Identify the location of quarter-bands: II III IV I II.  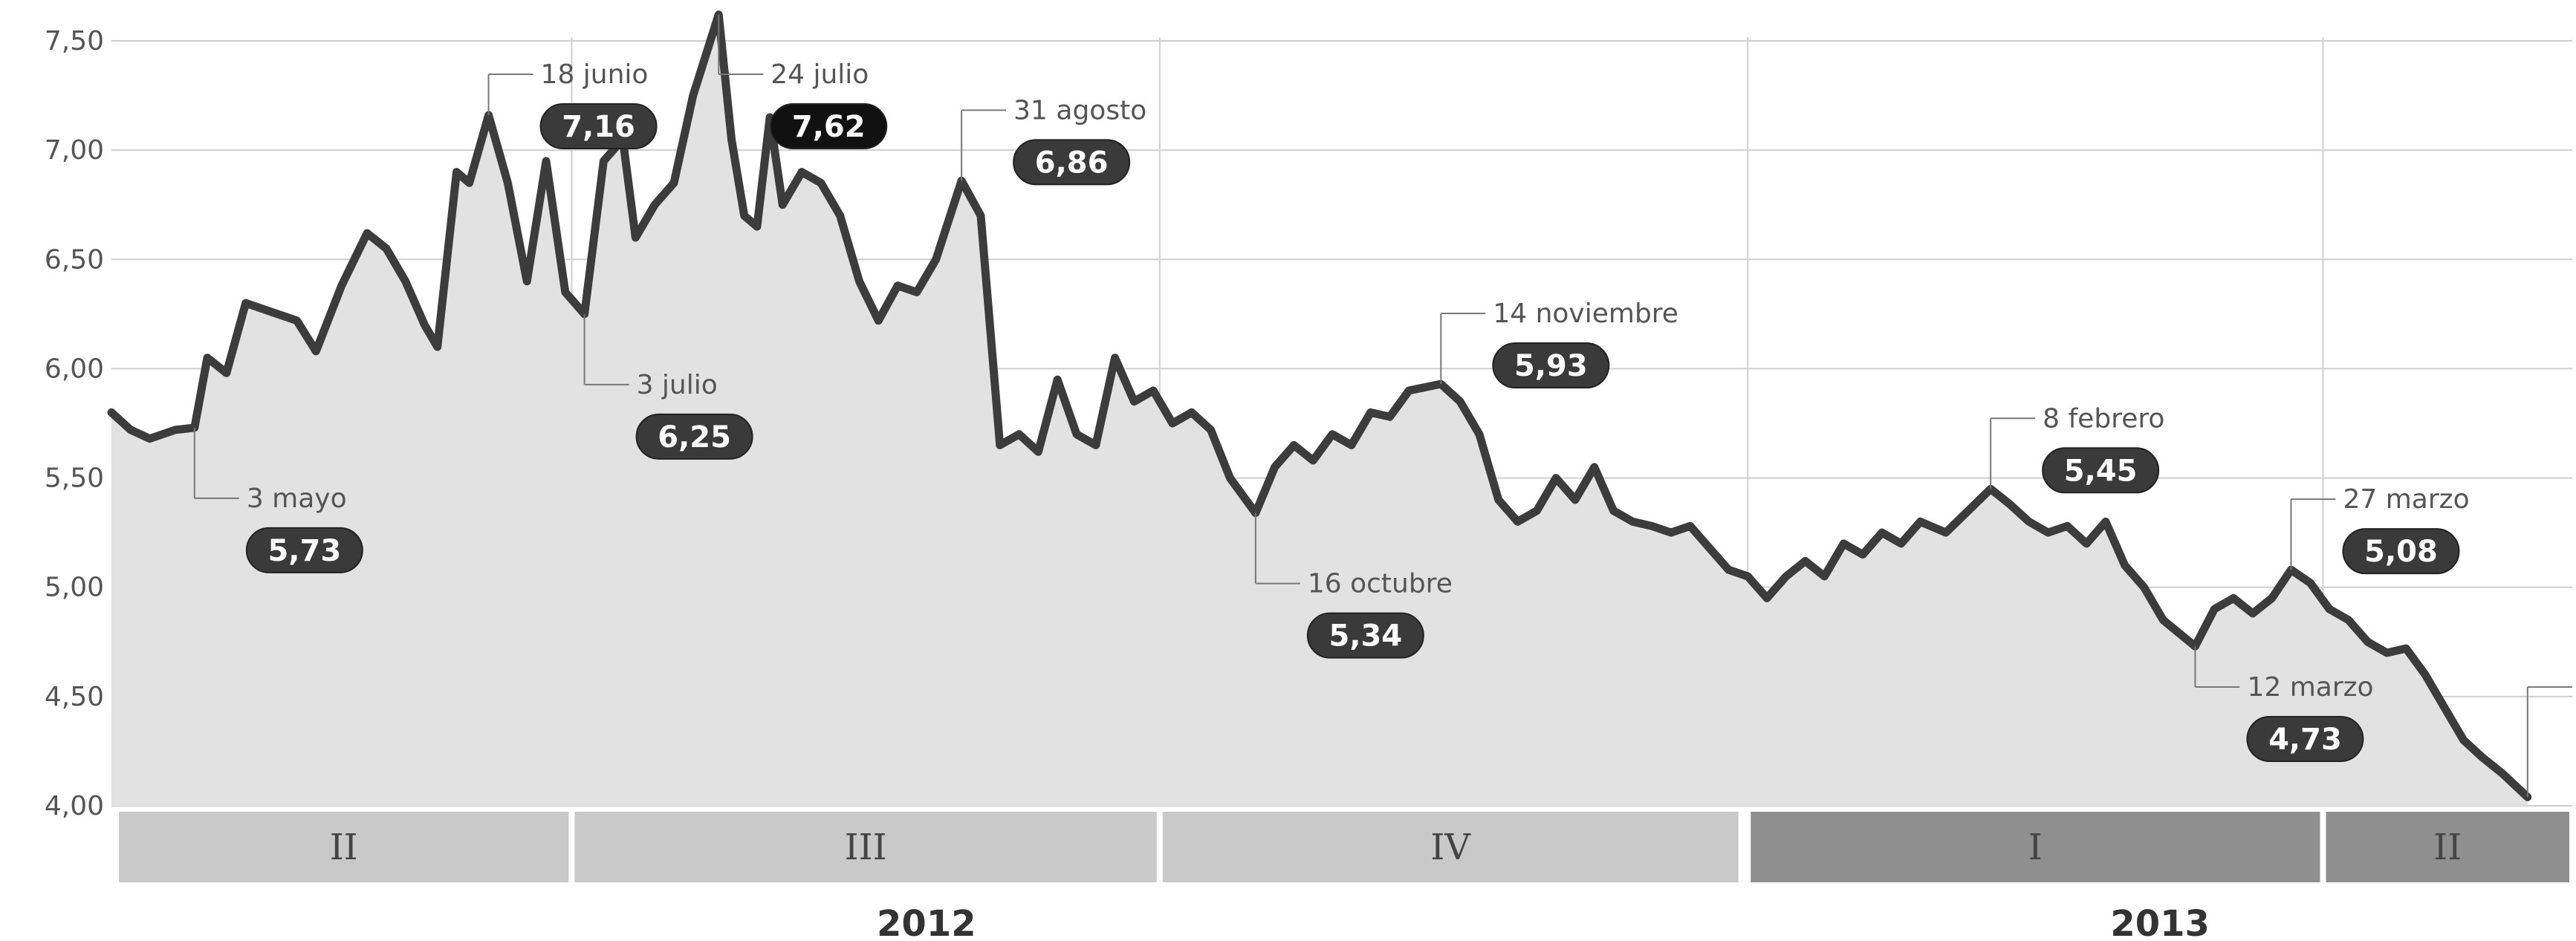
(1344, 847).